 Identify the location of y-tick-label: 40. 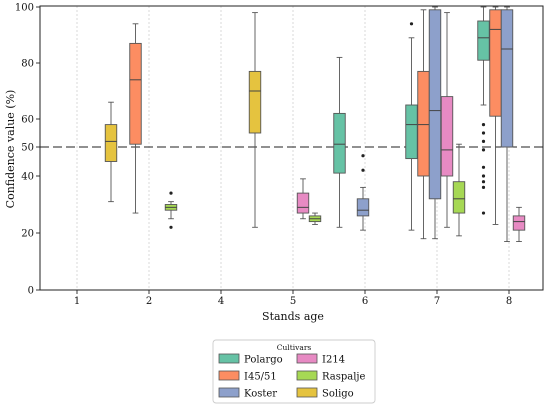
(27, 177).